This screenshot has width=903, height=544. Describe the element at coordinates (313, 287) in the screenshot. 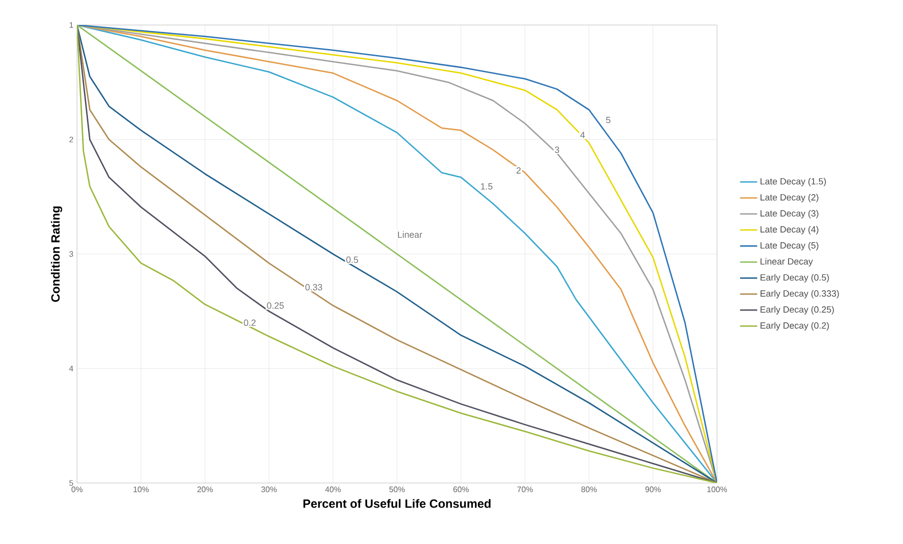

I see `annotation: 0.33` at that location.